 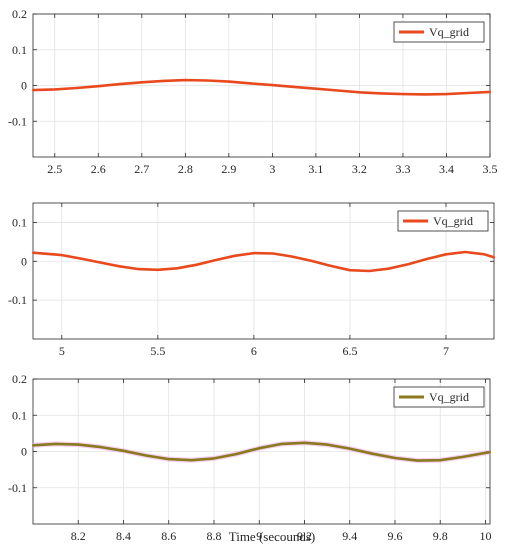 What do you see at coordinates (213, 536) in the screenshot?
I see `x-tick-label: 8.8` at bounding box center [213, 536].